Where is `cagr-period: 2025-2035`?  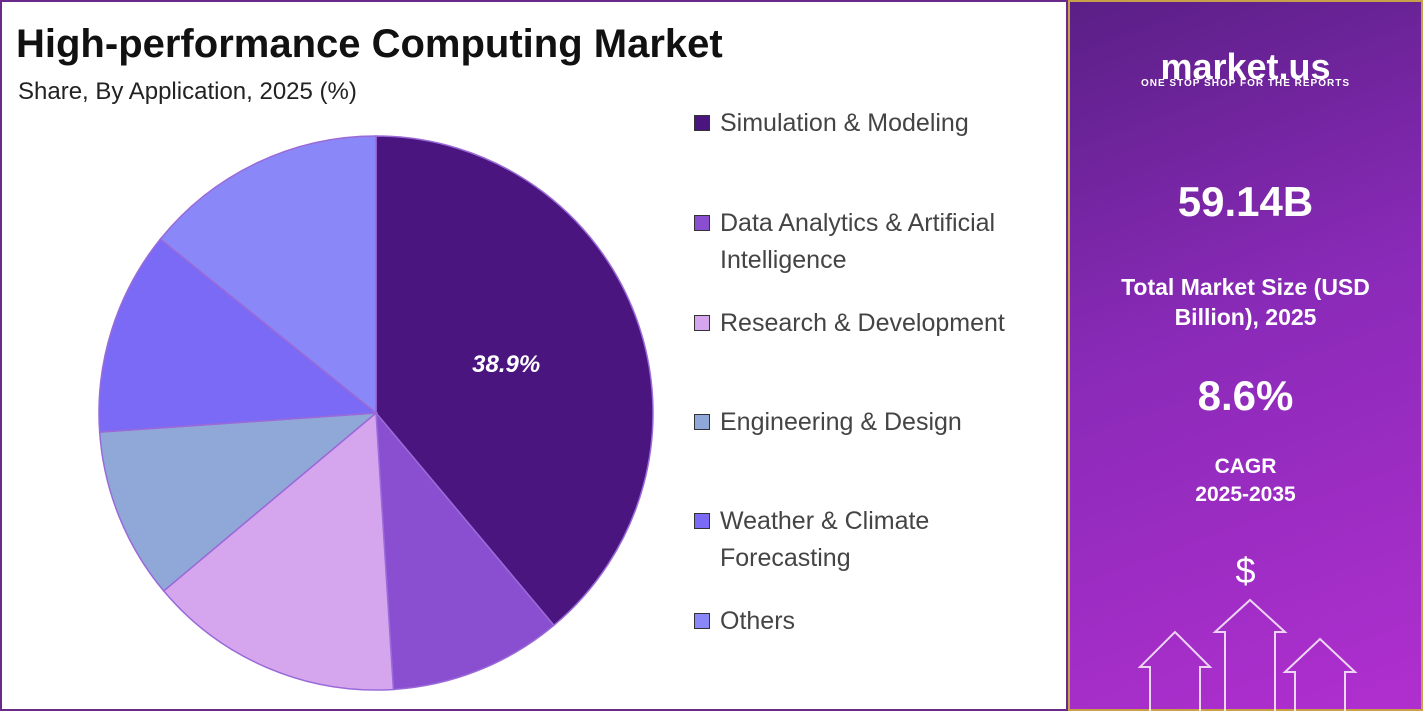
cagr-period: 2025-2035 is located at coordinates (1245, 494).